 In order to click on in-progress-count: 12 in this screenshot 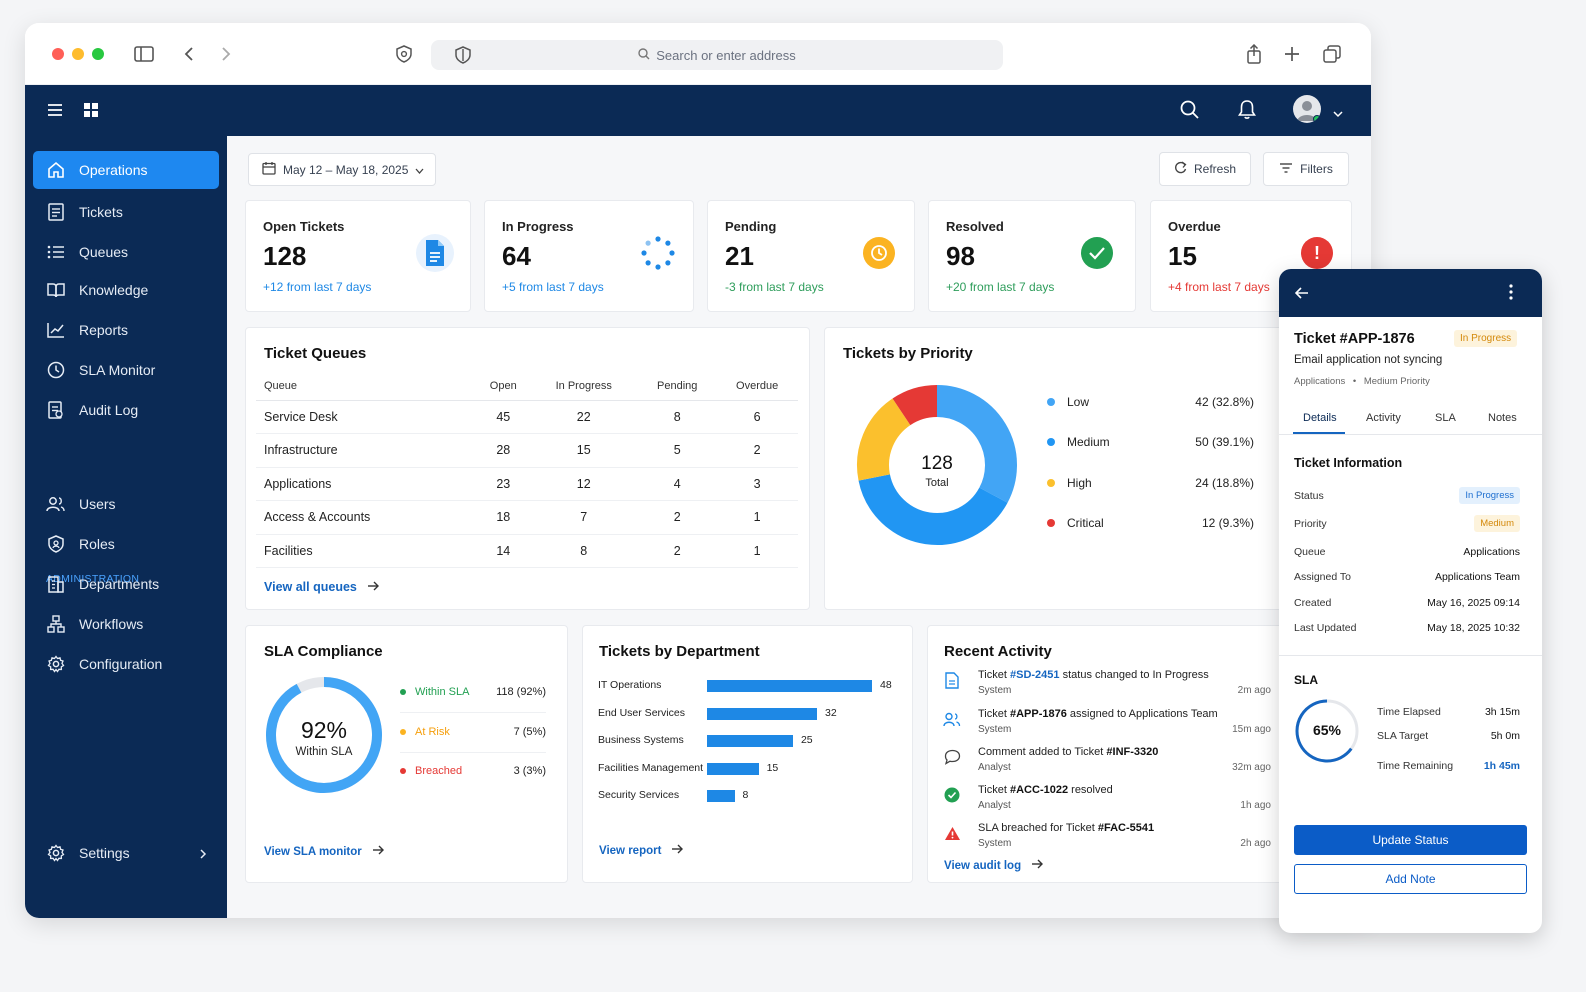, I will do `click(584, 484)`.